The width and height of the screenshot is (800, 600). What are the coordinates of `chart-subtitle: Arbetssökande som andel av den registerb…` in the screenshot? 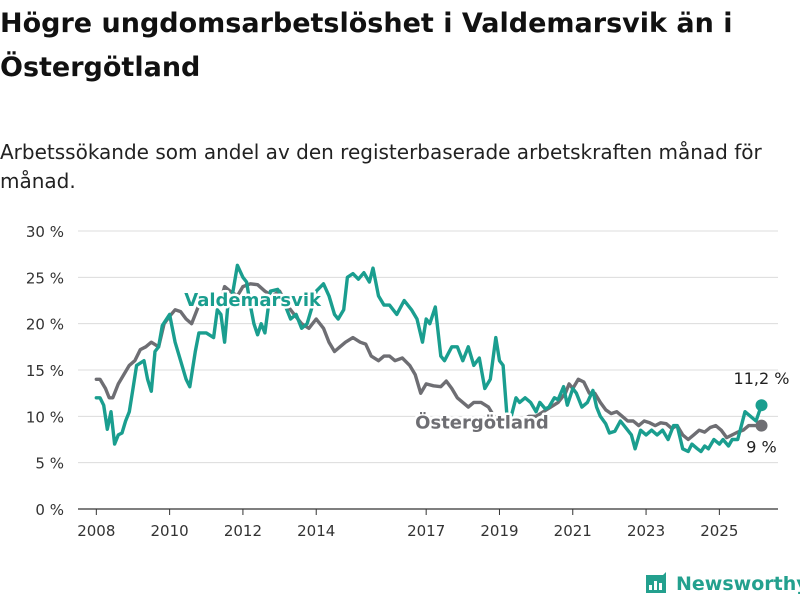 It's located at (381, 166).